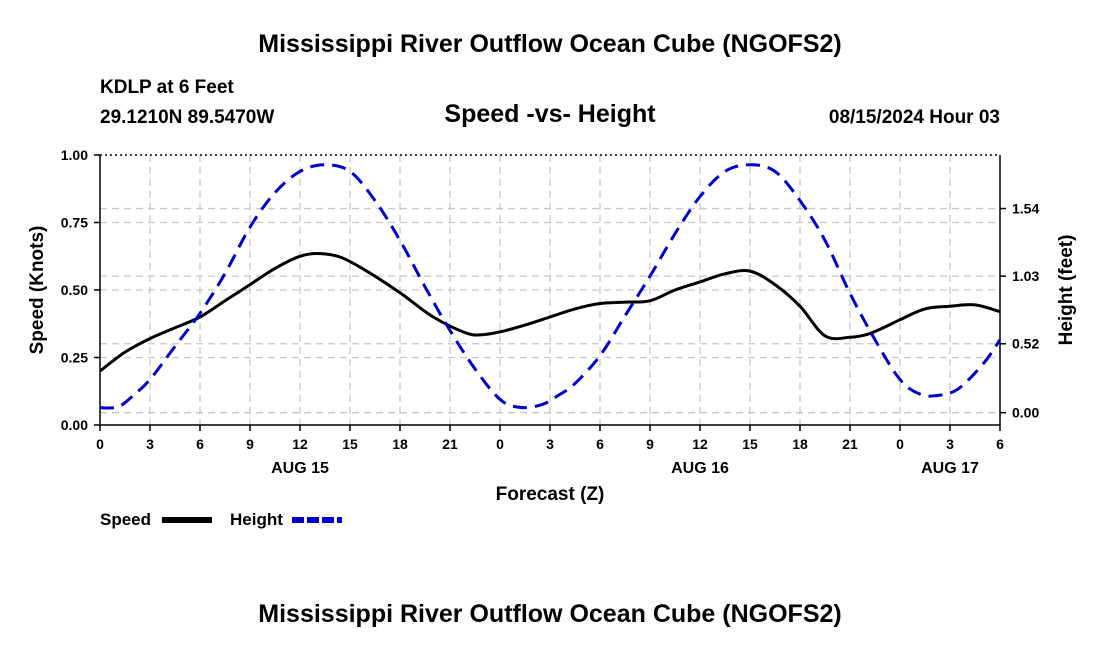  Describe the element at coordinates (1025, 344) in the screenshot. I see `y2-tick-label: 0.52` at that location.